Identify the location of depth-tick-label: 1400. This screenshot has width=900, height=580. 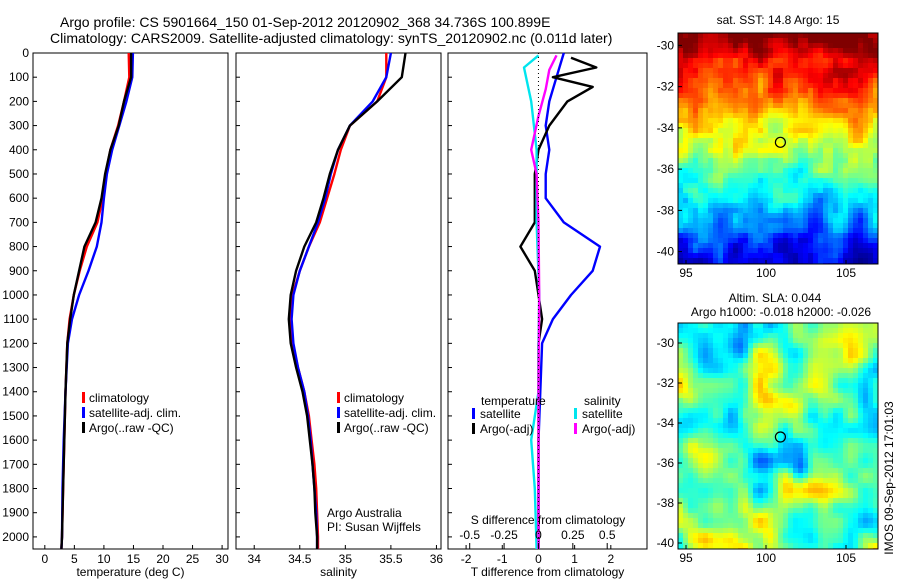
(15, 392).